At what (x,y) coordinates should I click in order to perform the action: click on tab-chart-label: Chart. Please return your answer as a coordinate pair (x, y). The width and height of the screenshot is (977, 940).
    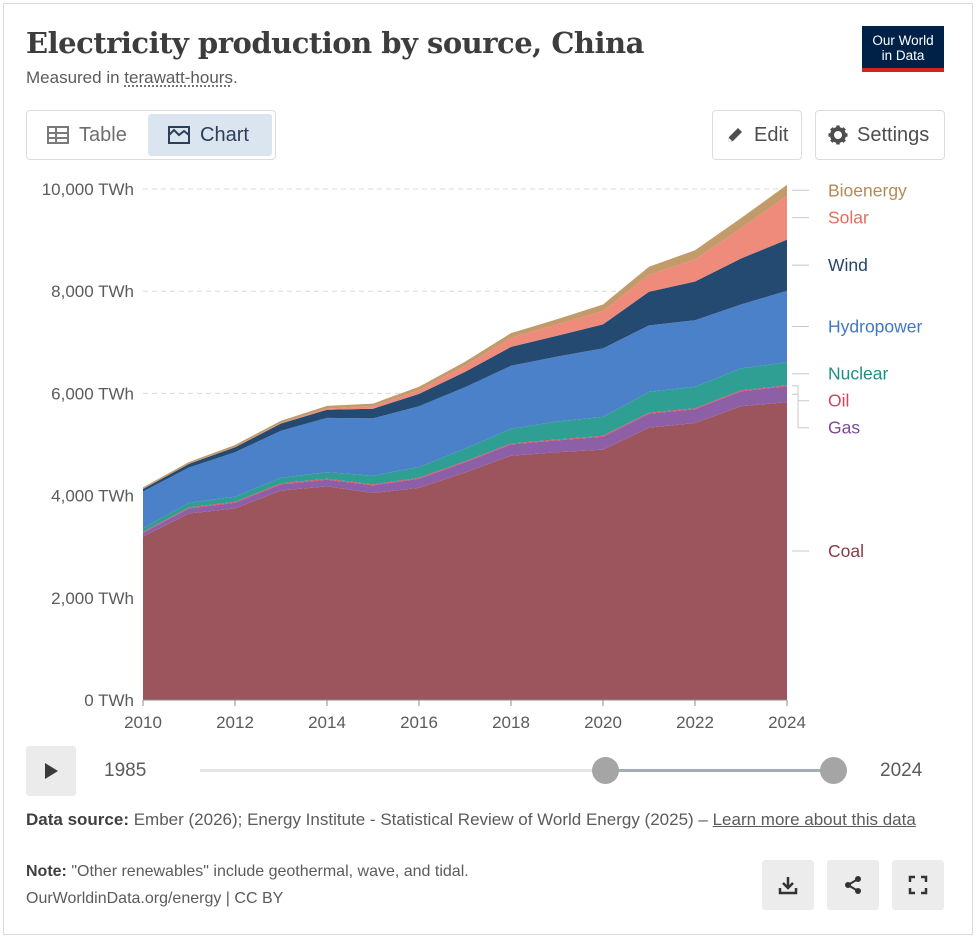
    Looking at the image, I should click on (224, 134).